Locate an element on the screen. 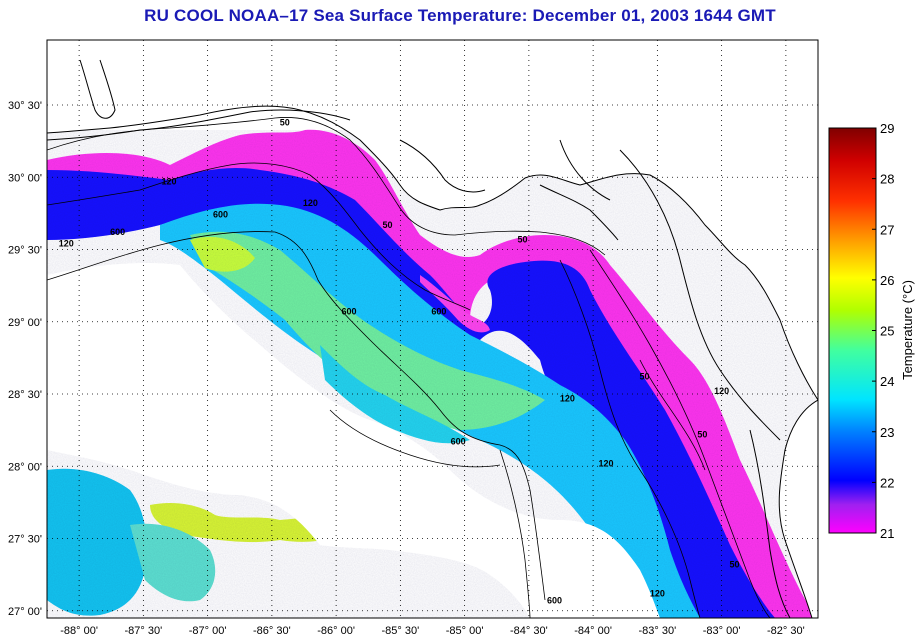 The width and height of the screenshot is (920, 641). land-peninsula is located at coordinates (798, 508).